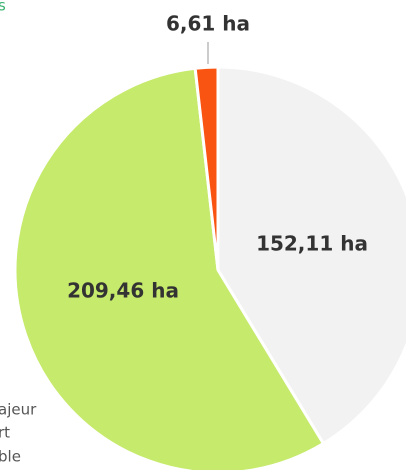  Describe the element at coordinates (5, 433) in the screenshot. I see `cut-legend-text: rt` at that location.